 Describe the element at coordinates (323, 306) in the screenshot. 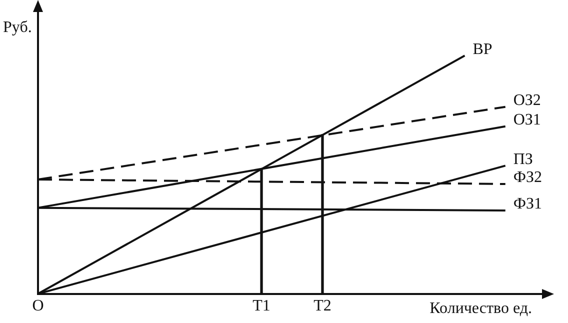

I see `x-tick-label: T2` at that location.